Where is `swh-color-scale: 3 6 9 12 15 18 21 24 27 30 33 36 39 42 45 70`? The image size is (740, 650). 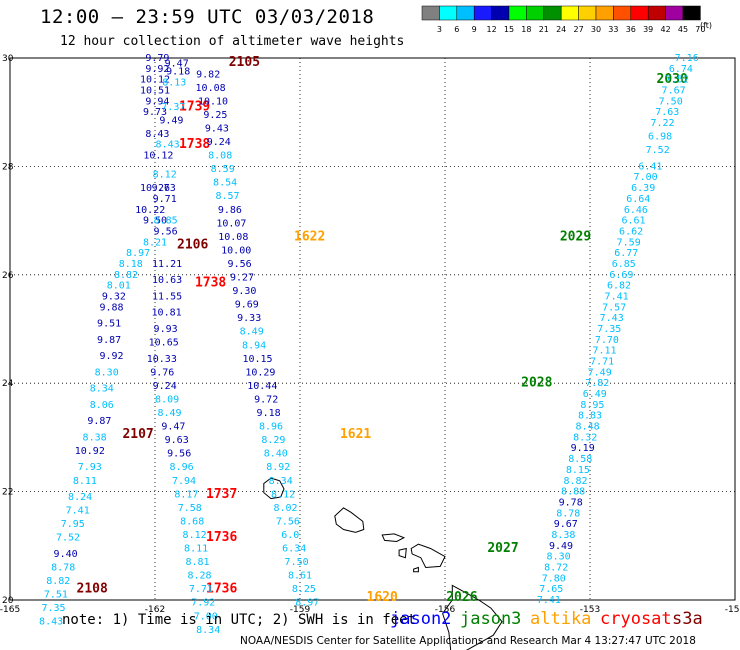 swh-color-scale: 3 6 9 12 15 18 21 24 27 30 33 36 39 42 45 70 is located at coordinates (563, 19).